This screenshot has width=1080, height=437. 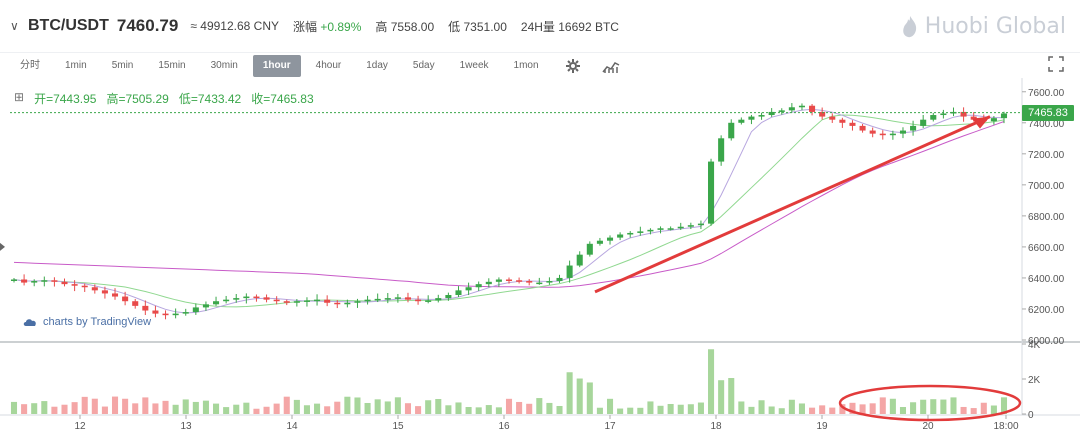 What do you see at coordinates (86, 322) in the screenshot?
I see `tradingview-credit: charts by TradingView` at bounding box center [86, 322].